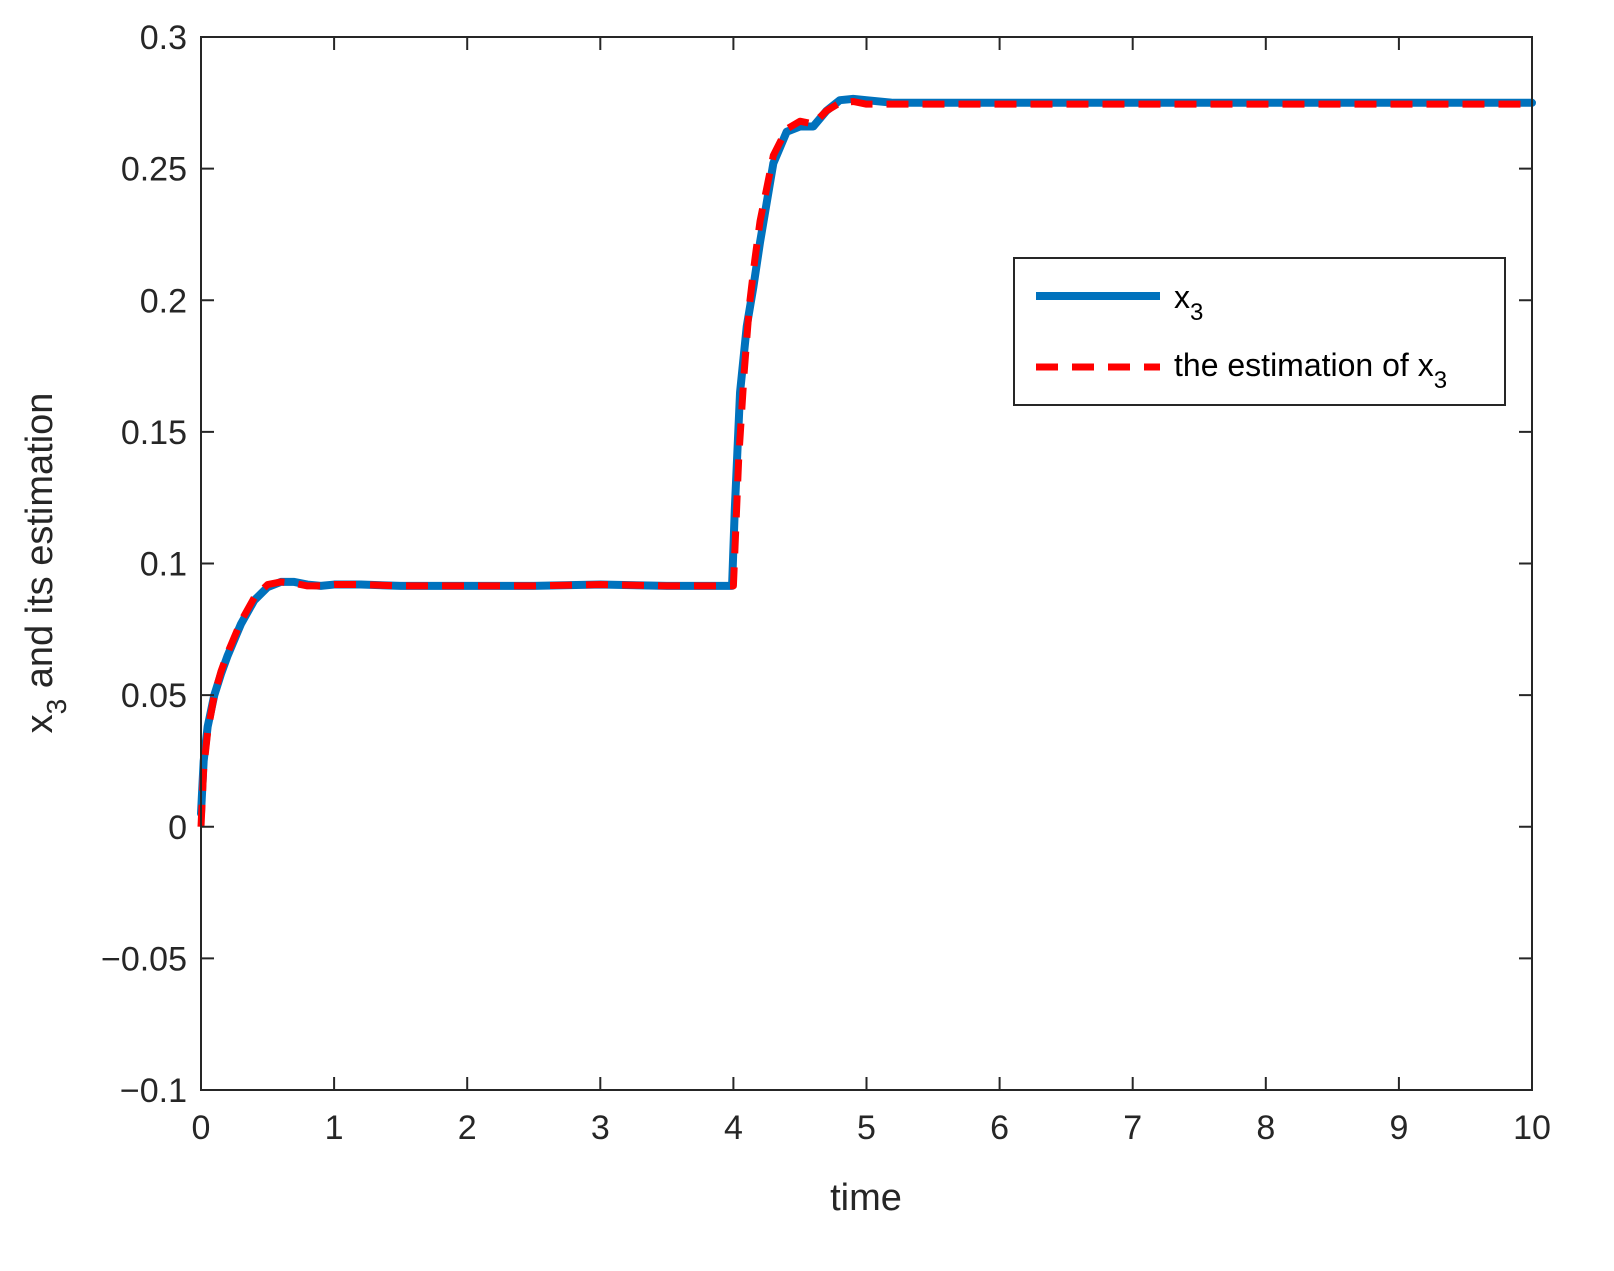 The width and height of the screenshot is (1614, 1271). Describe the element at coordinates (866, 1128) in the screenshot. I see `x-tick-label: 5` at that location.